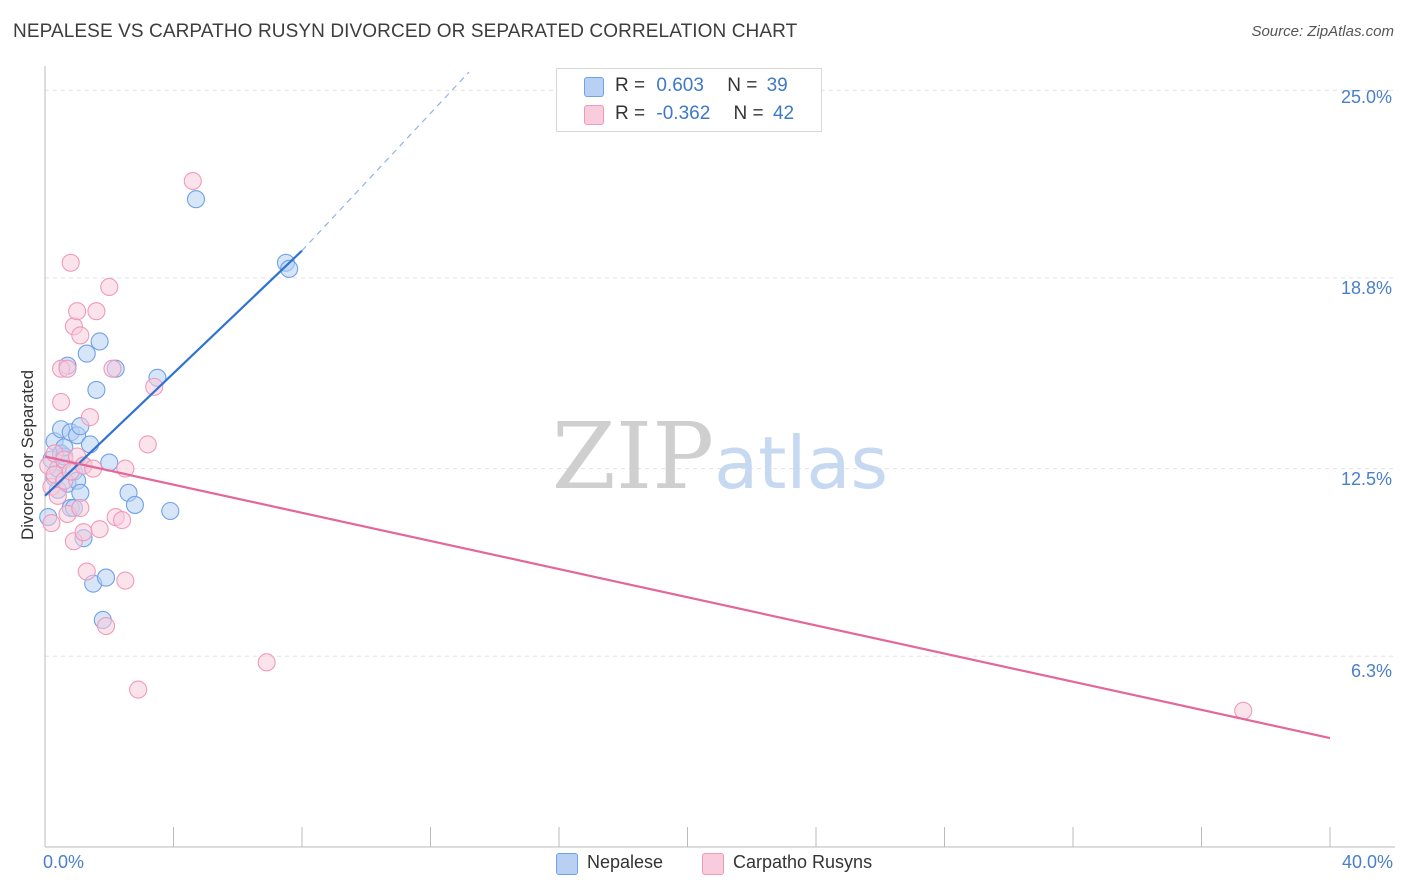  Describe the element at coordinates (801, 463) in the screenshot. I see `watermark-atlas: atlas` at that location.